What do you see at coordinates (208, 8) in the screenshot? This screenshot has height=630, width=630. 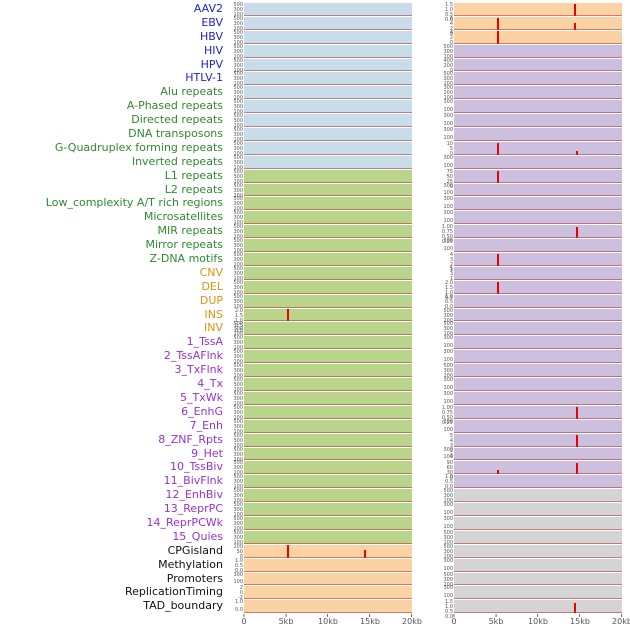 I see `track-label: AAV2` at bounding box center [208, 8].